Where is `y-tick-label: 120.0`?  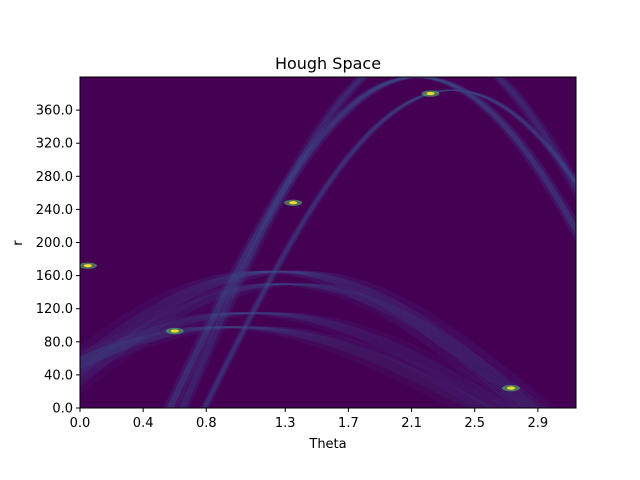
y-tick-label: 120.0 is located at coordinates (54, 309).